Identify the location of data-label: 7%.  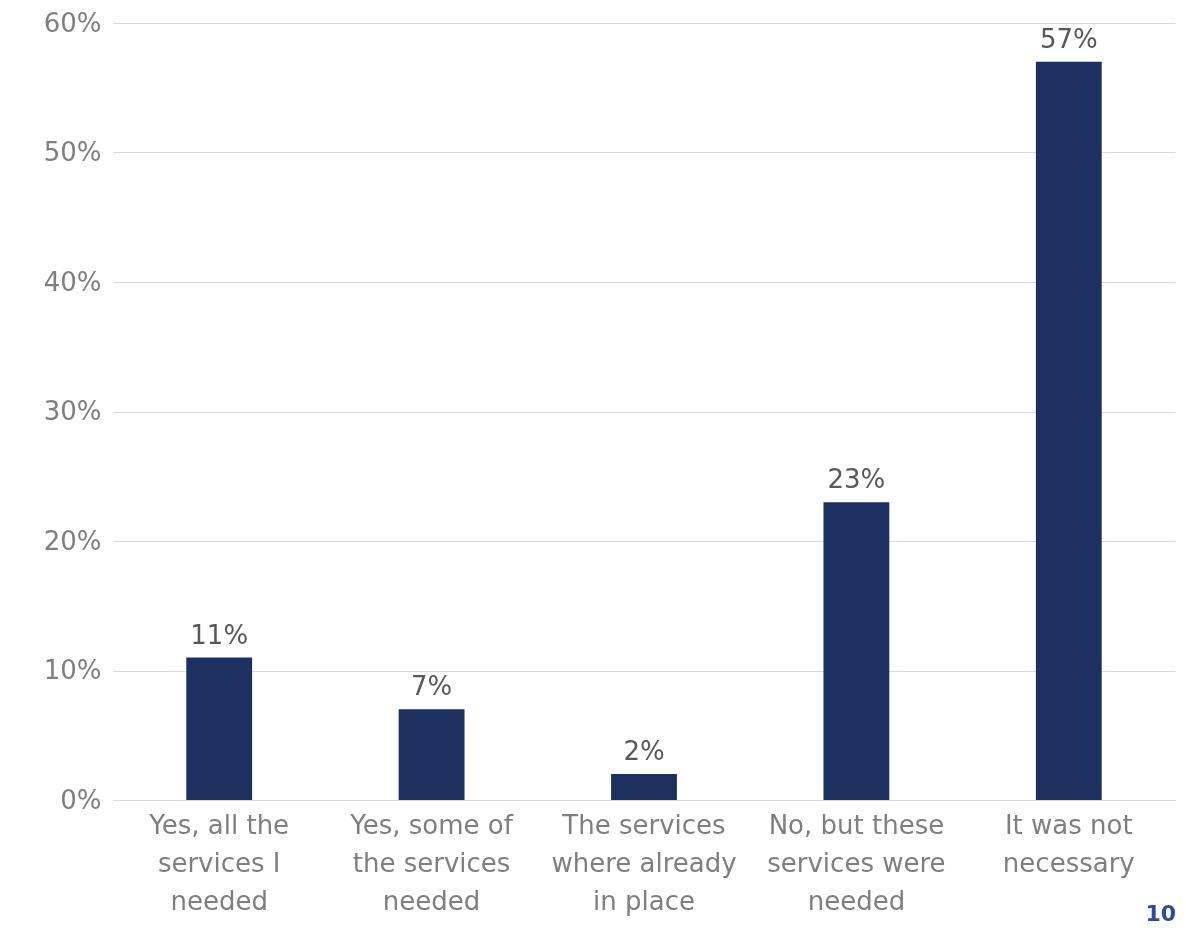
(431, 686).